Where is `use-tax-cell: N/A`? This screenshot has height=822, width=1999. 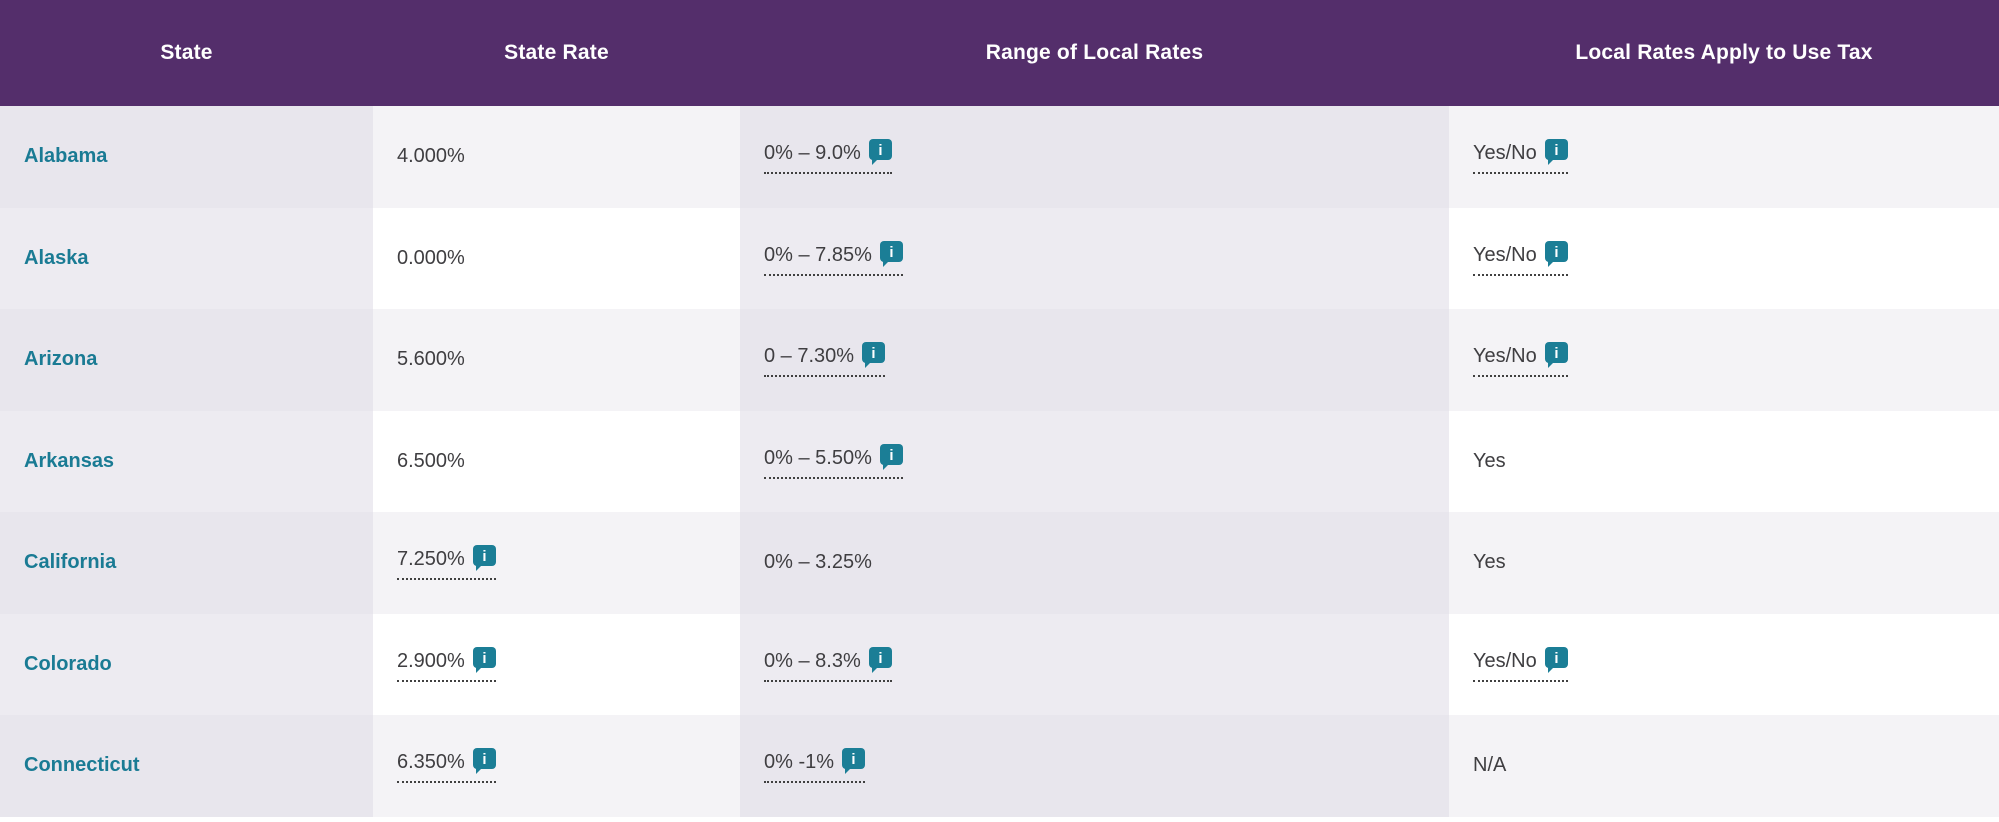
use-tax-cell: N/A is located at coordinates (1724, 766).